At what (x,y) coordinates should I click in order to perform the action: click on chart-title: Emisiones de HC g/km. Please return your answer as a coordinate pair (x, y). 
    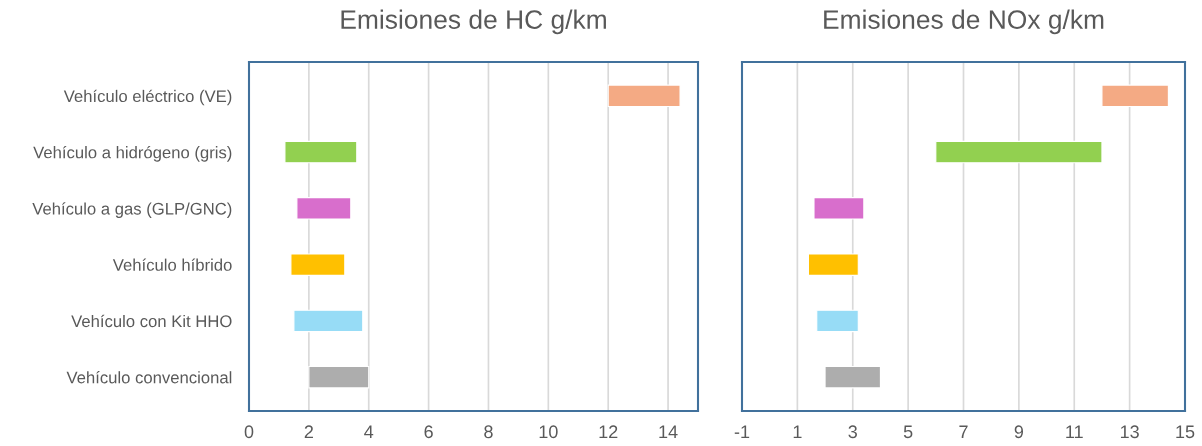
    Looking at the image, I should click on (473, 22).